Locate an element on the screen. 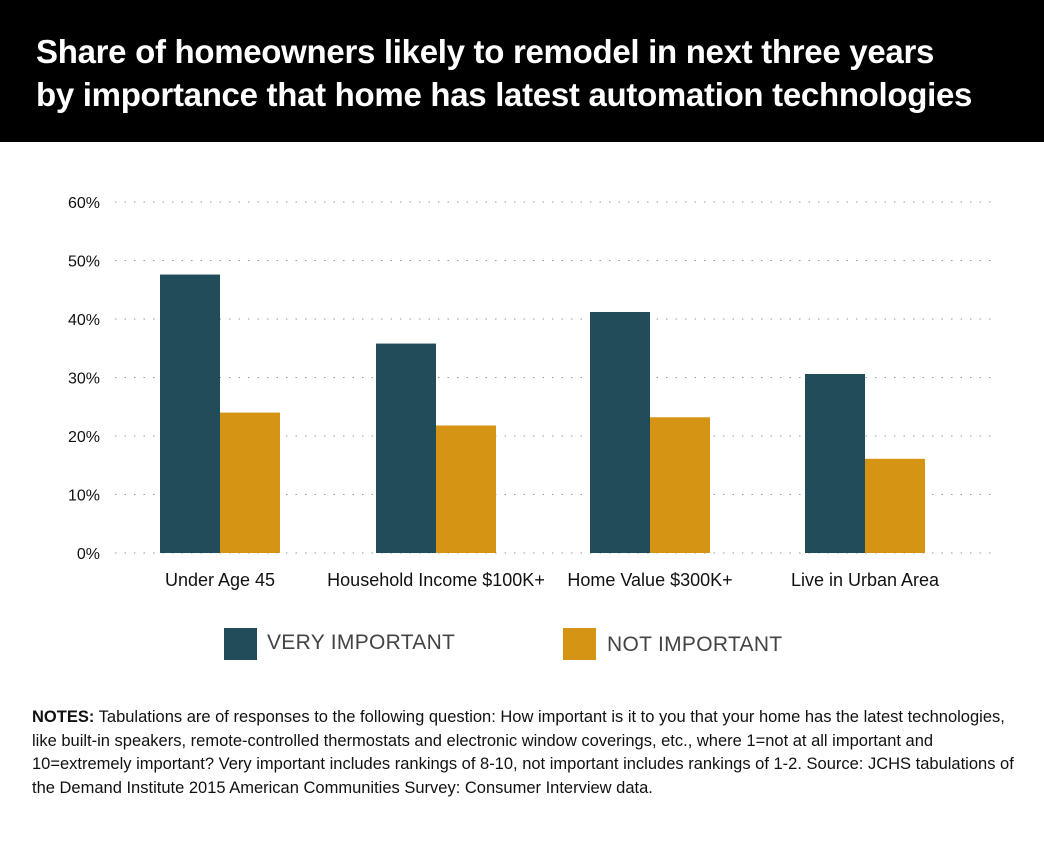 The height and width of the screenshot is (842, 1044). legend-label-not-important: NOT IMPORTANT is located at coordinates (695, 644).